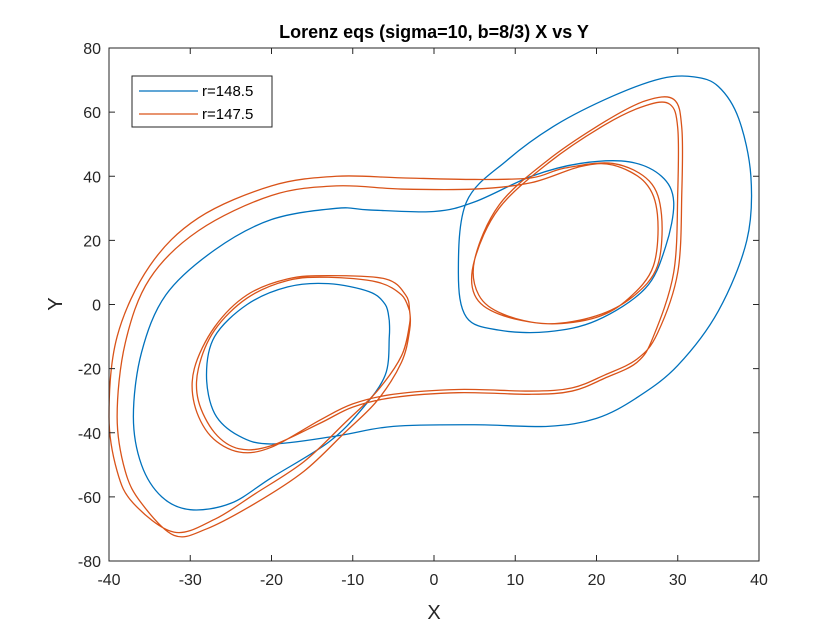  Describe the element at coordinates (89, 562) in the screenshot. I see `y-tick-label--80: -80` at that location.